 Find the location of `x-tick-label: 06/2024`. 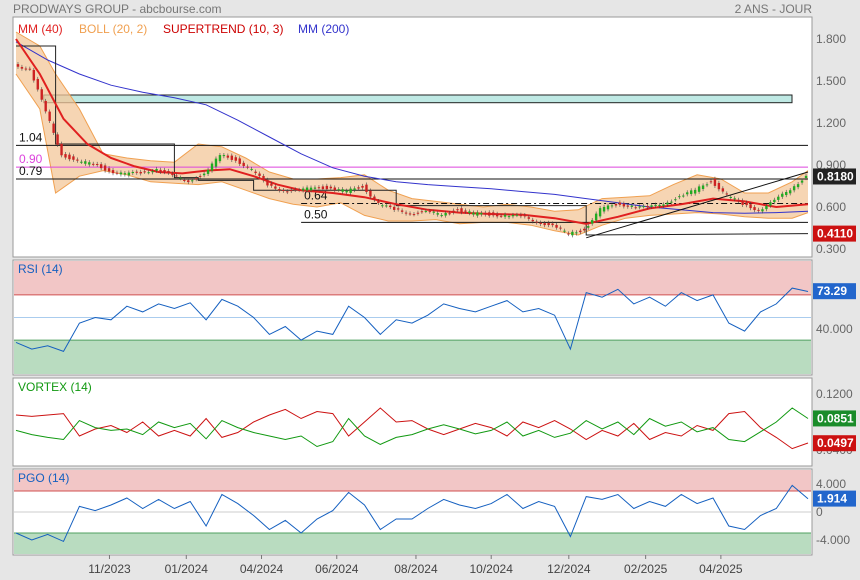

x-tick-label: 06/2024 is located at coordinates (337, 569).